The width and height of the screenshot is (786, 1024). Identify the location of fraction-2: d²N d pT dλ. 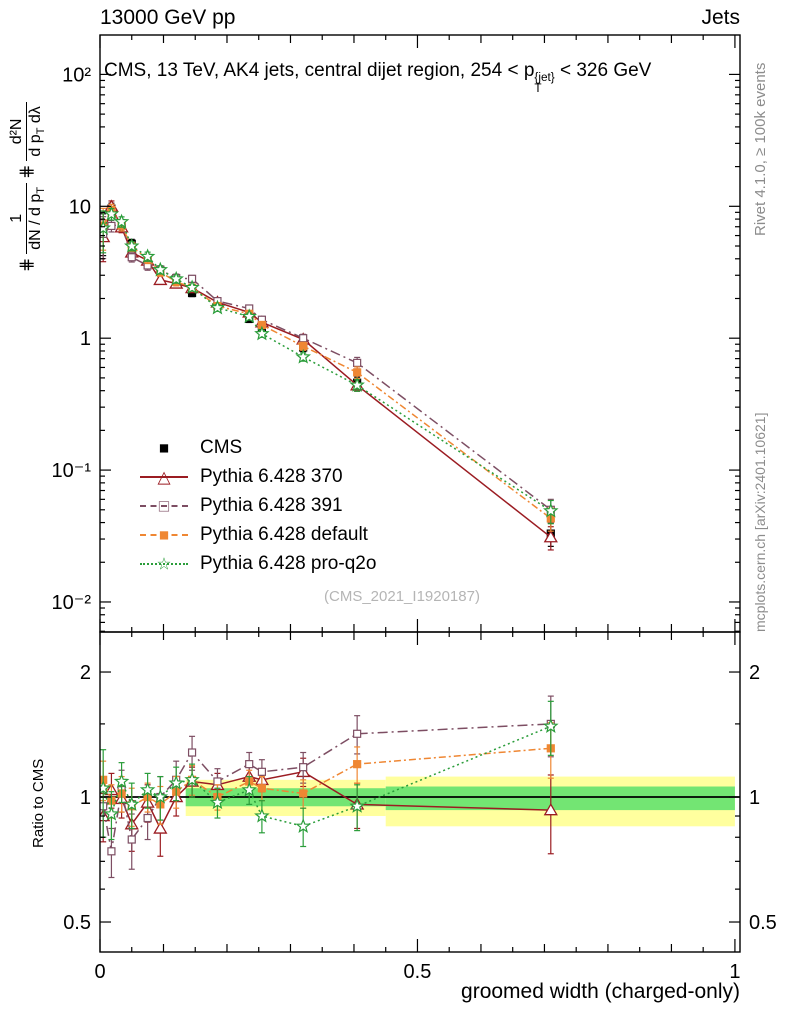
(27, 131).